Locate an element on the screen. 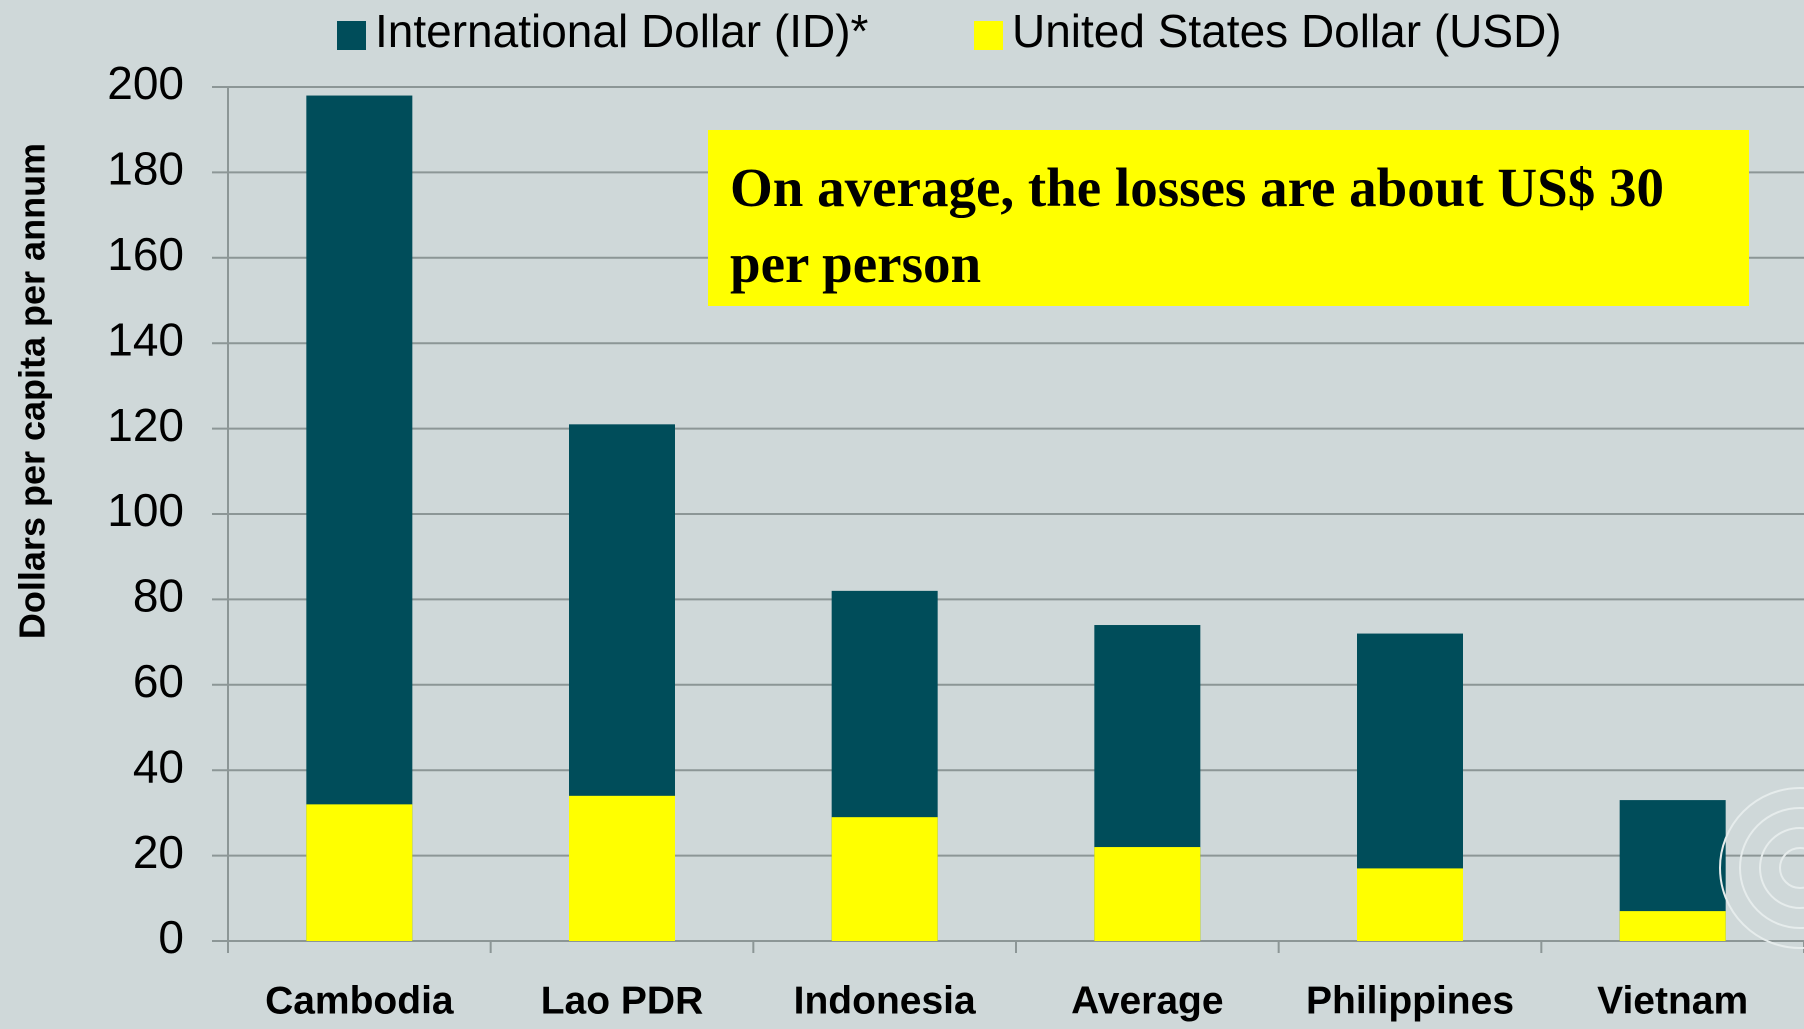 The width and height of the screenshot is (1804, 1029). y-tick-label: 200 is located at coordinates (145, 83).